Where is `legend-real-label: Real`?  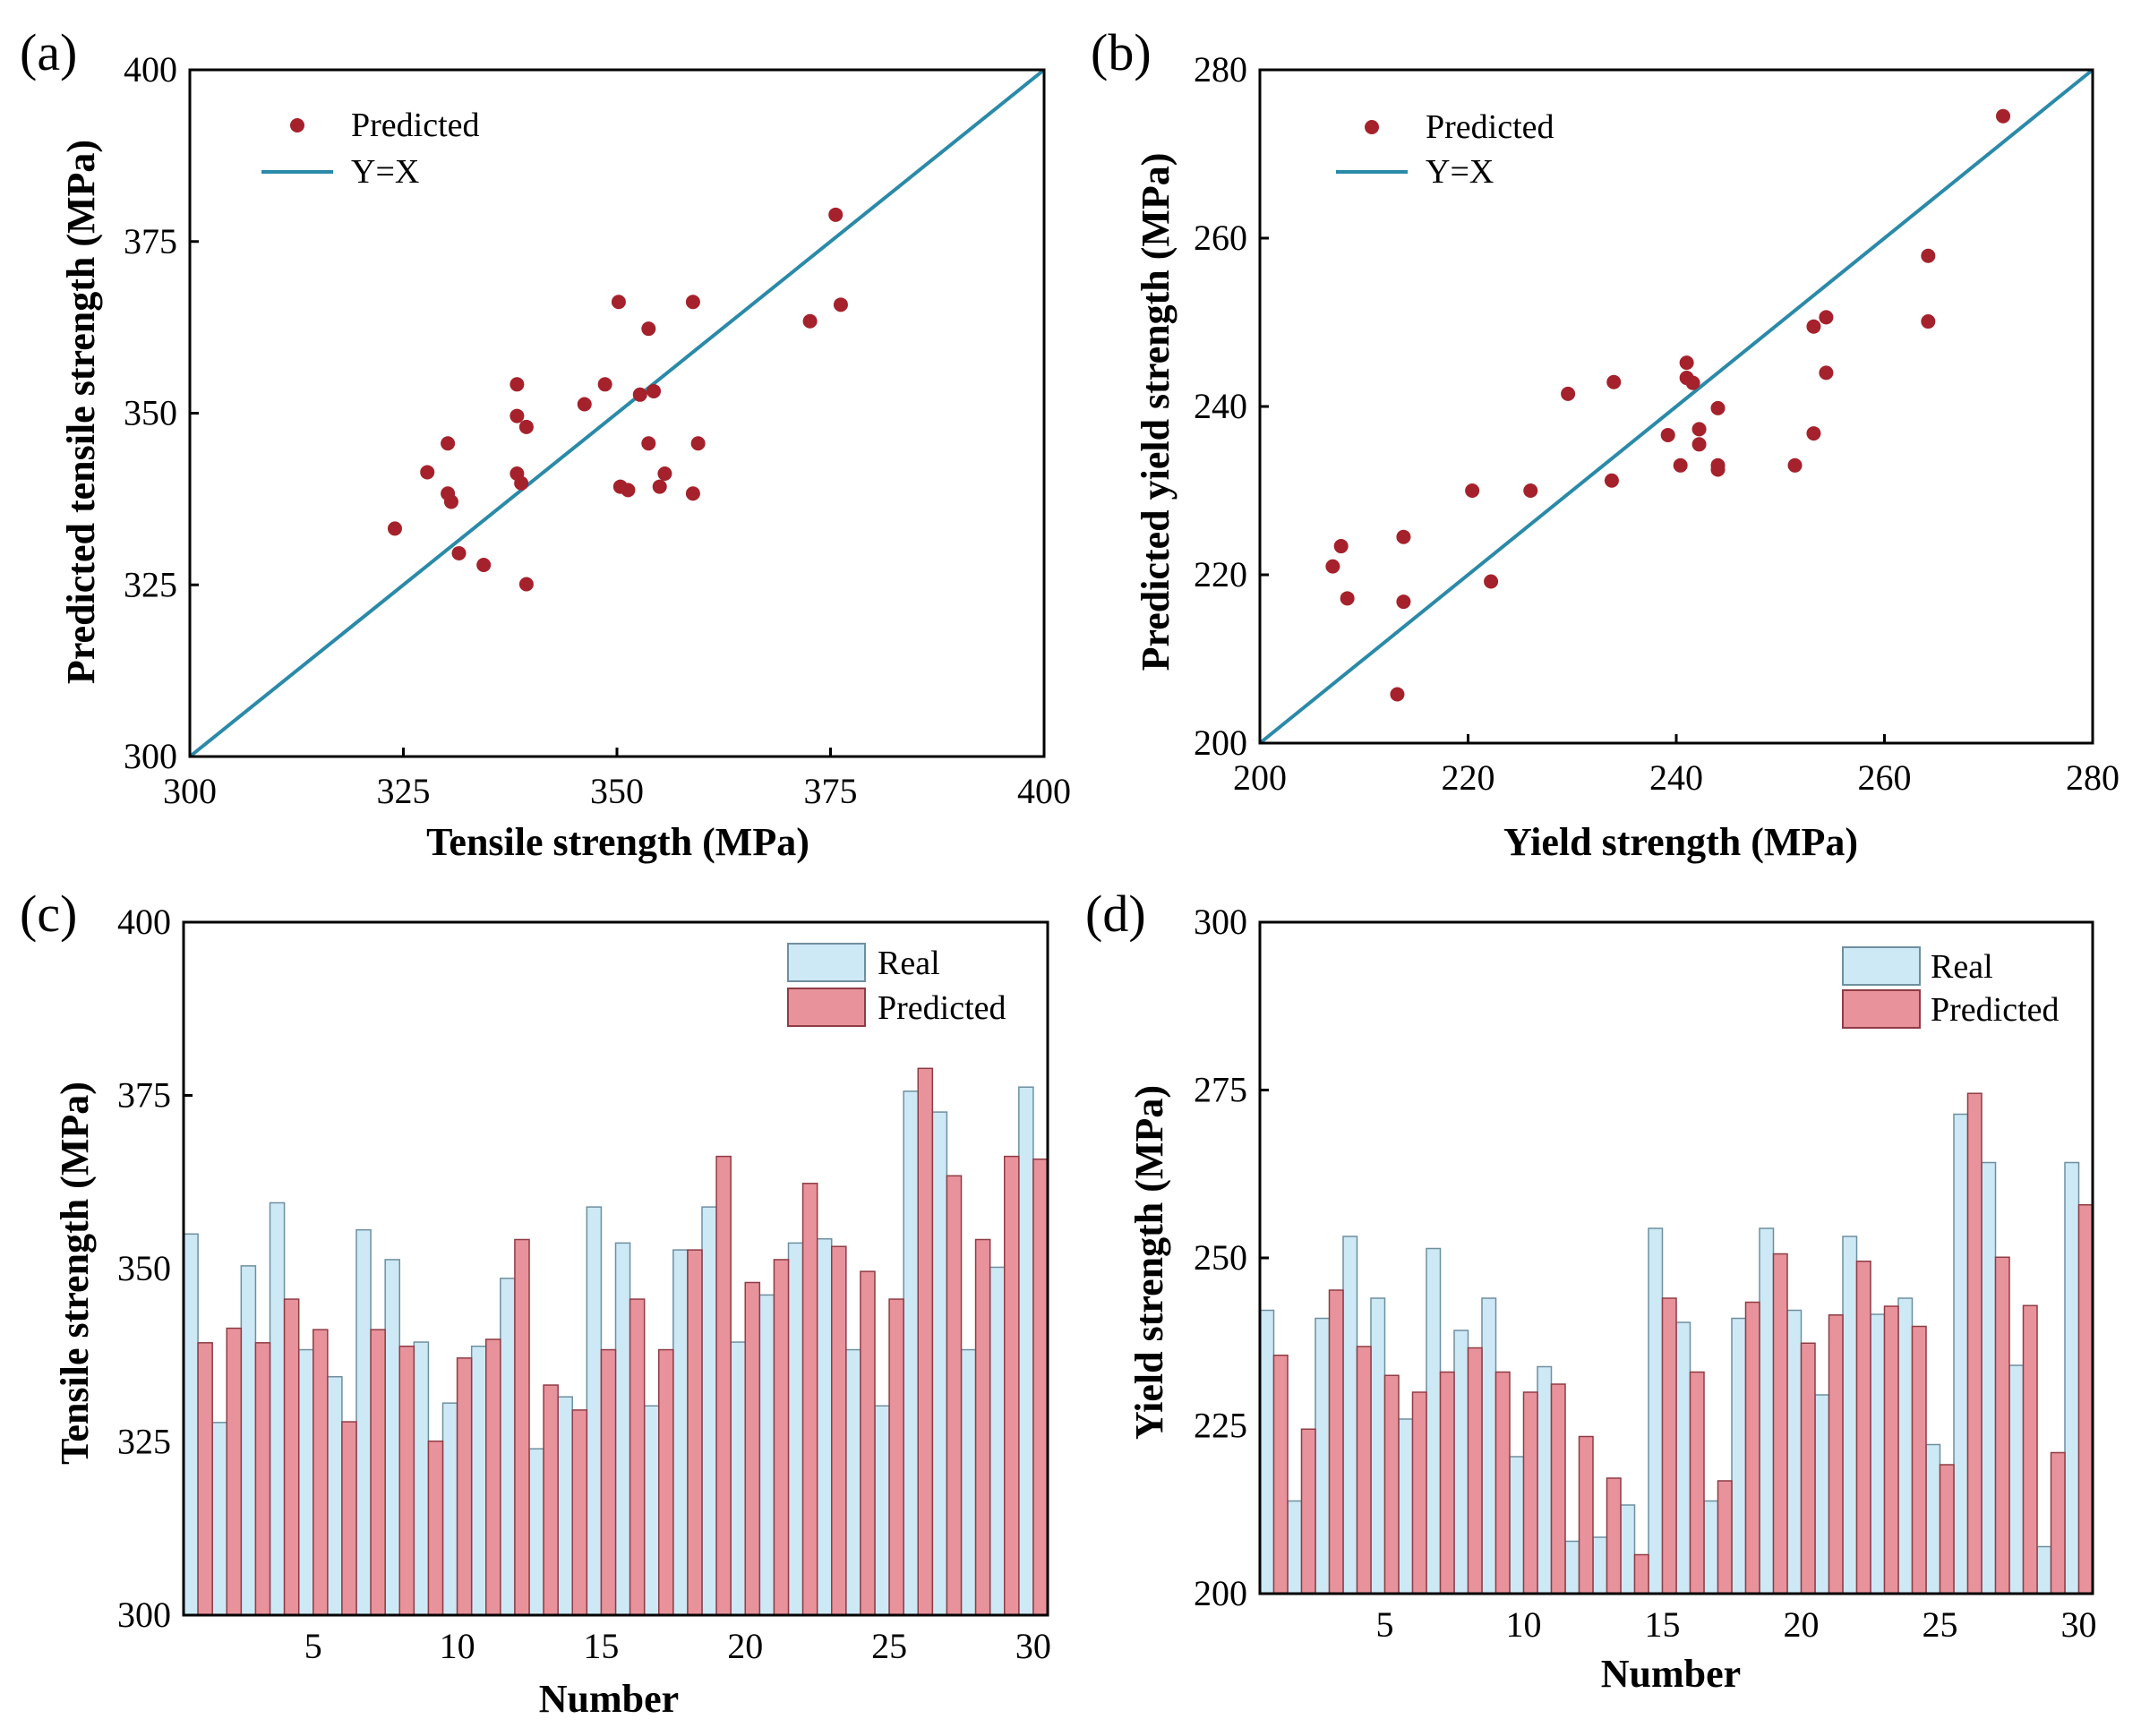 legend-real-label: Real is located at coordinates (909, 963).